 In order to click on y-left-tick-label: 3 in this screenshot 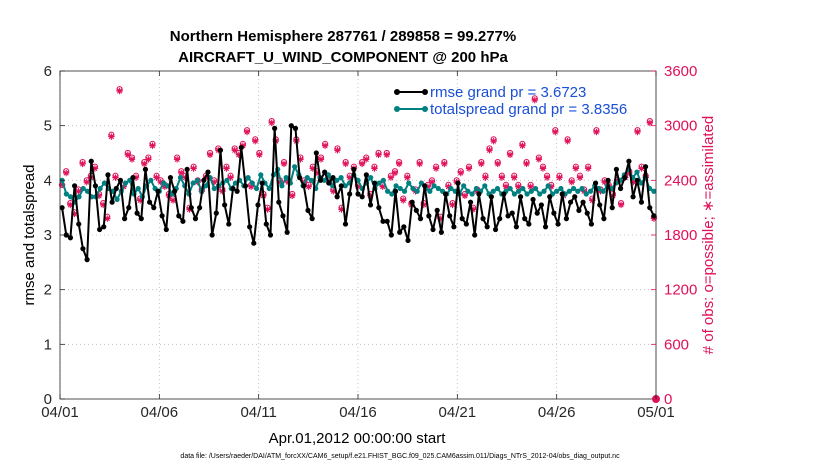, I will do `click(48, 235)`.